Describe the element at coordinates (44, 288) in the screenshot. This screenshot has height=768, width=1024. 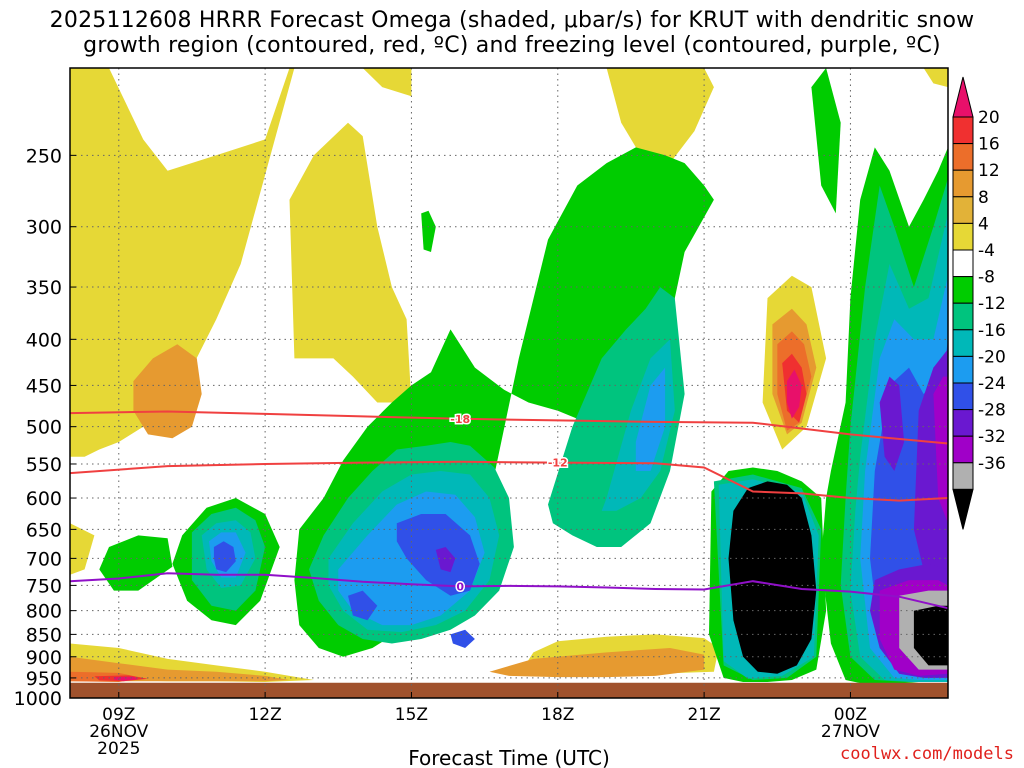
I see `y-tick-label: 350` at that location.